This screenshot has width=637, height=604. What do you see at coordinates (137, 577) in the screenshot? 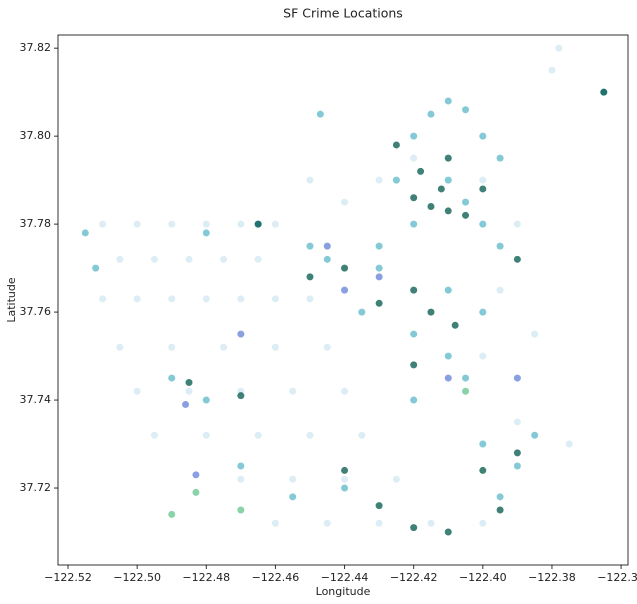
I see `x-tick-label: −122.50` at bounding box center [137, 577].